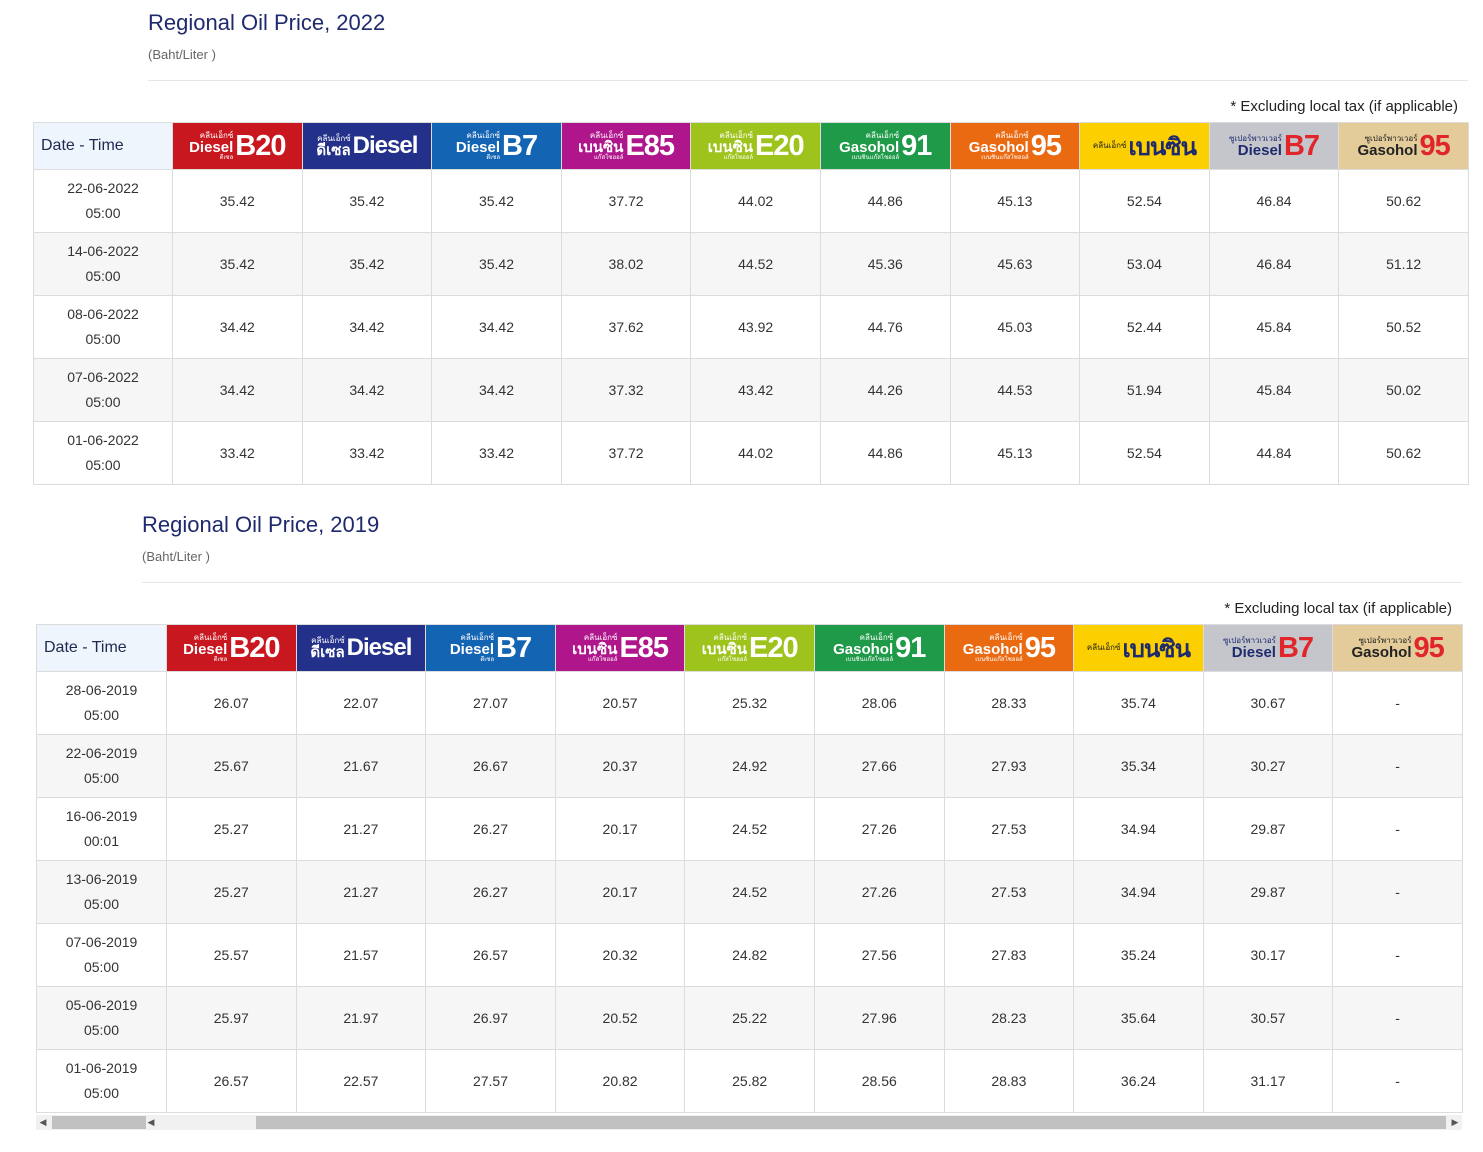 This screenshot has height=1152, width=1483. I want to click on logo-fuel-word: Gasohol, so click(992, 649).